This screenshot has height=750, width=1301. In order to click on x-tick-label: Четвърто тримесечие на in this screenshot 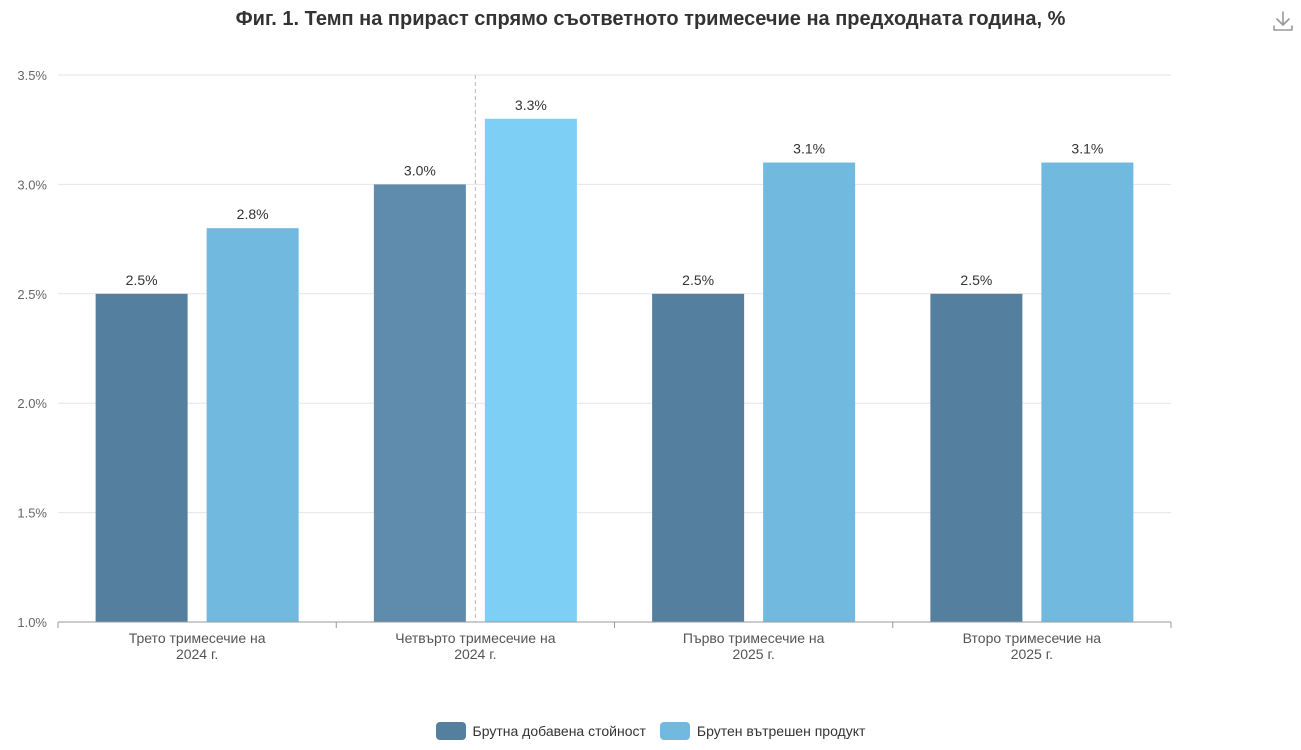, I will do `click(475, 638)`.